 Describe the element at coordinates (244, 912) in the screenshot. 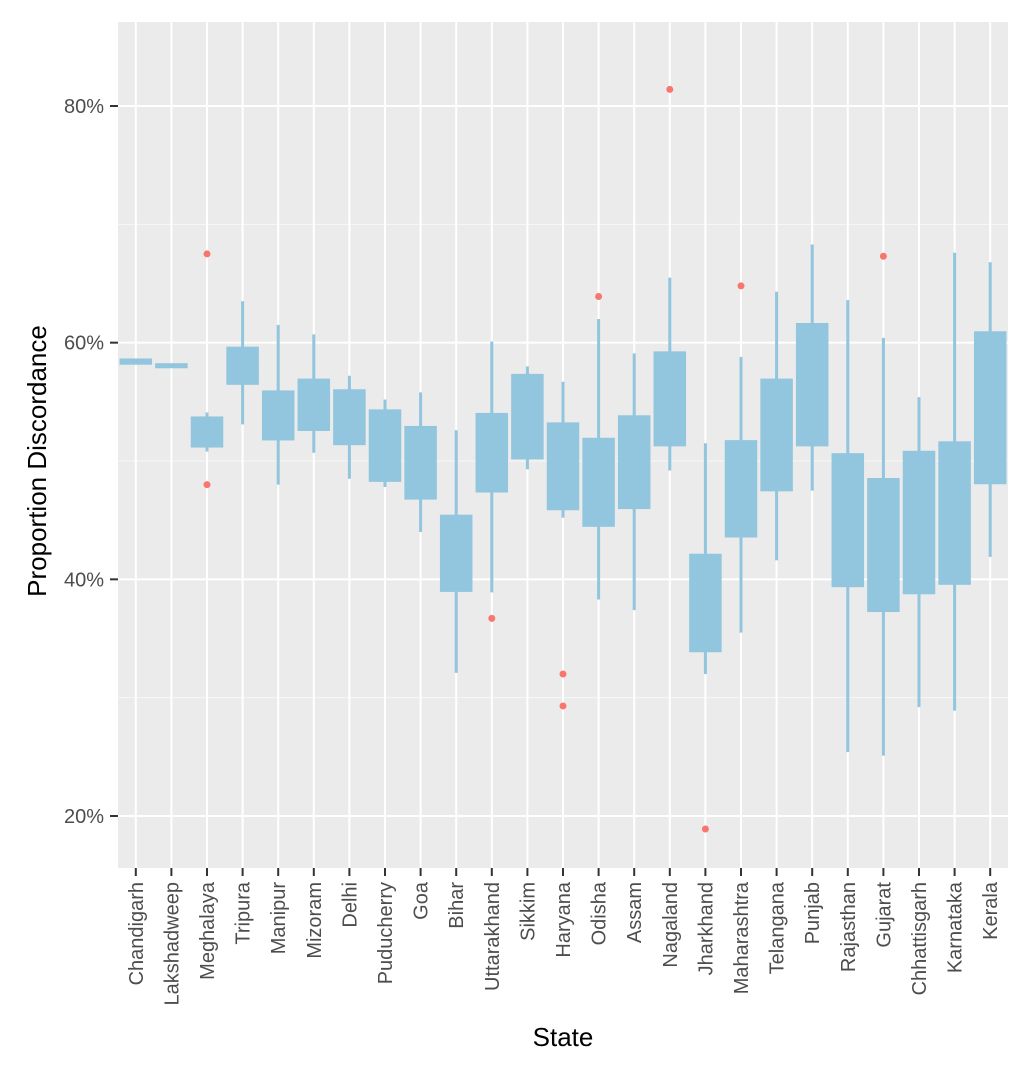

I see `x-tick-label: Tripura` at that location.